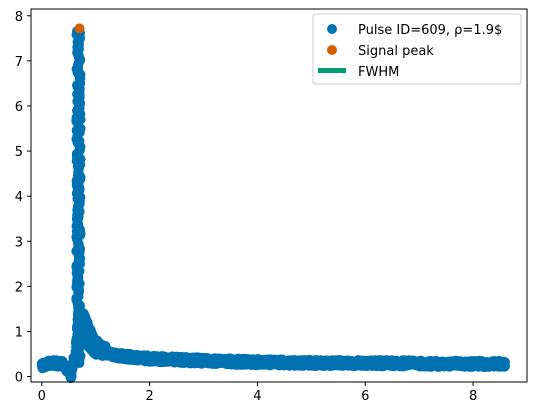  Describe the element at coordinates (473, 396) in the screenshot. I see `x-tick-label: 8` at that location.